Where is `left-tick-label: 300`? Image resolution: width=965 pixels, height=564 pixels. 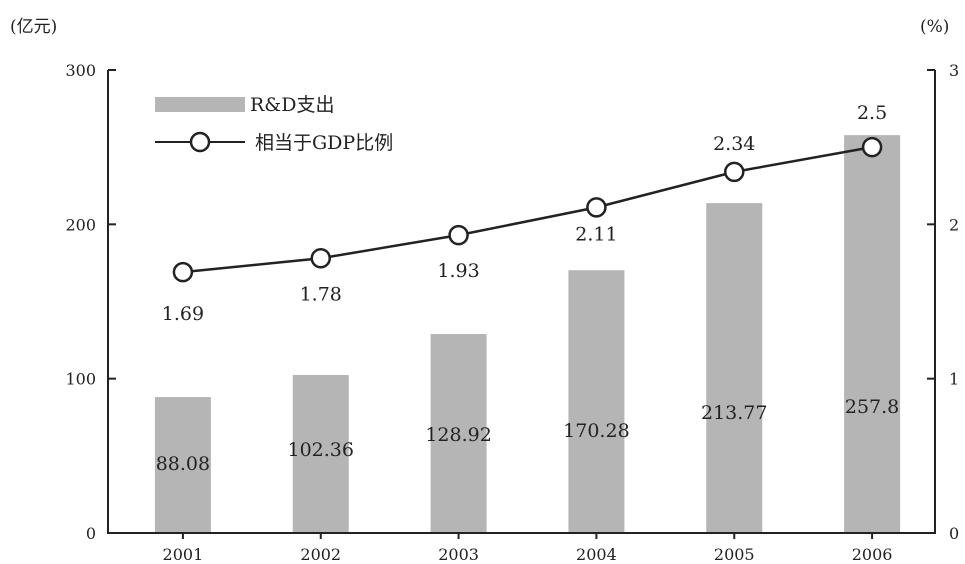
left-tick-label: 300 is located at coordinates (80, 70).